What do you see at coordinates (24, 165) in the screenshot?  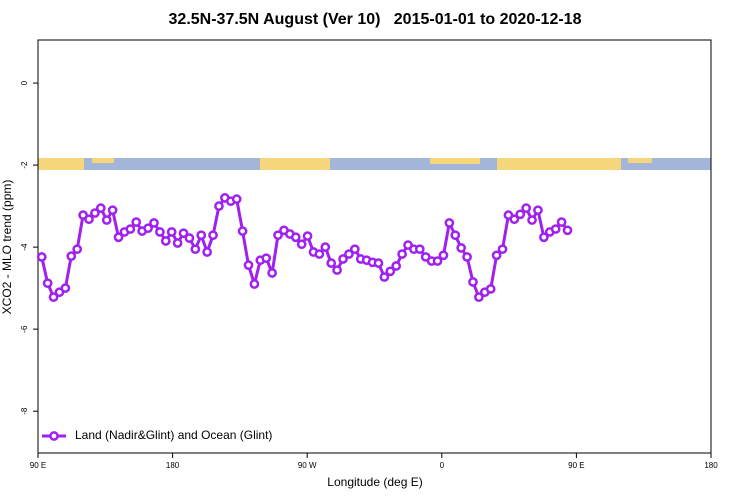 I see `y-tick-label: -2` at bounding box center [24, 165].